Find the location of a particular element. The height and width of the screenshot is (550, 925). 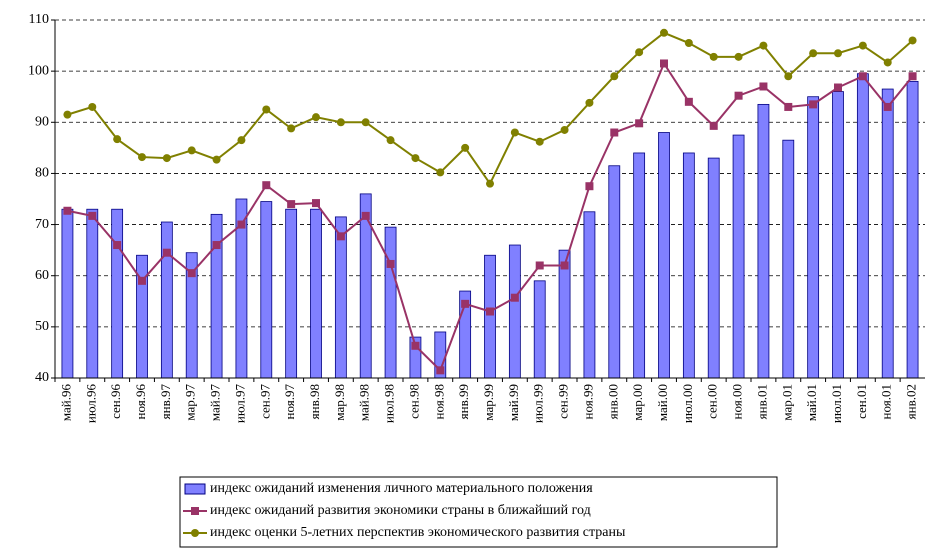

x-tick-label: ноя.98 is located at coordinates (438, 401).